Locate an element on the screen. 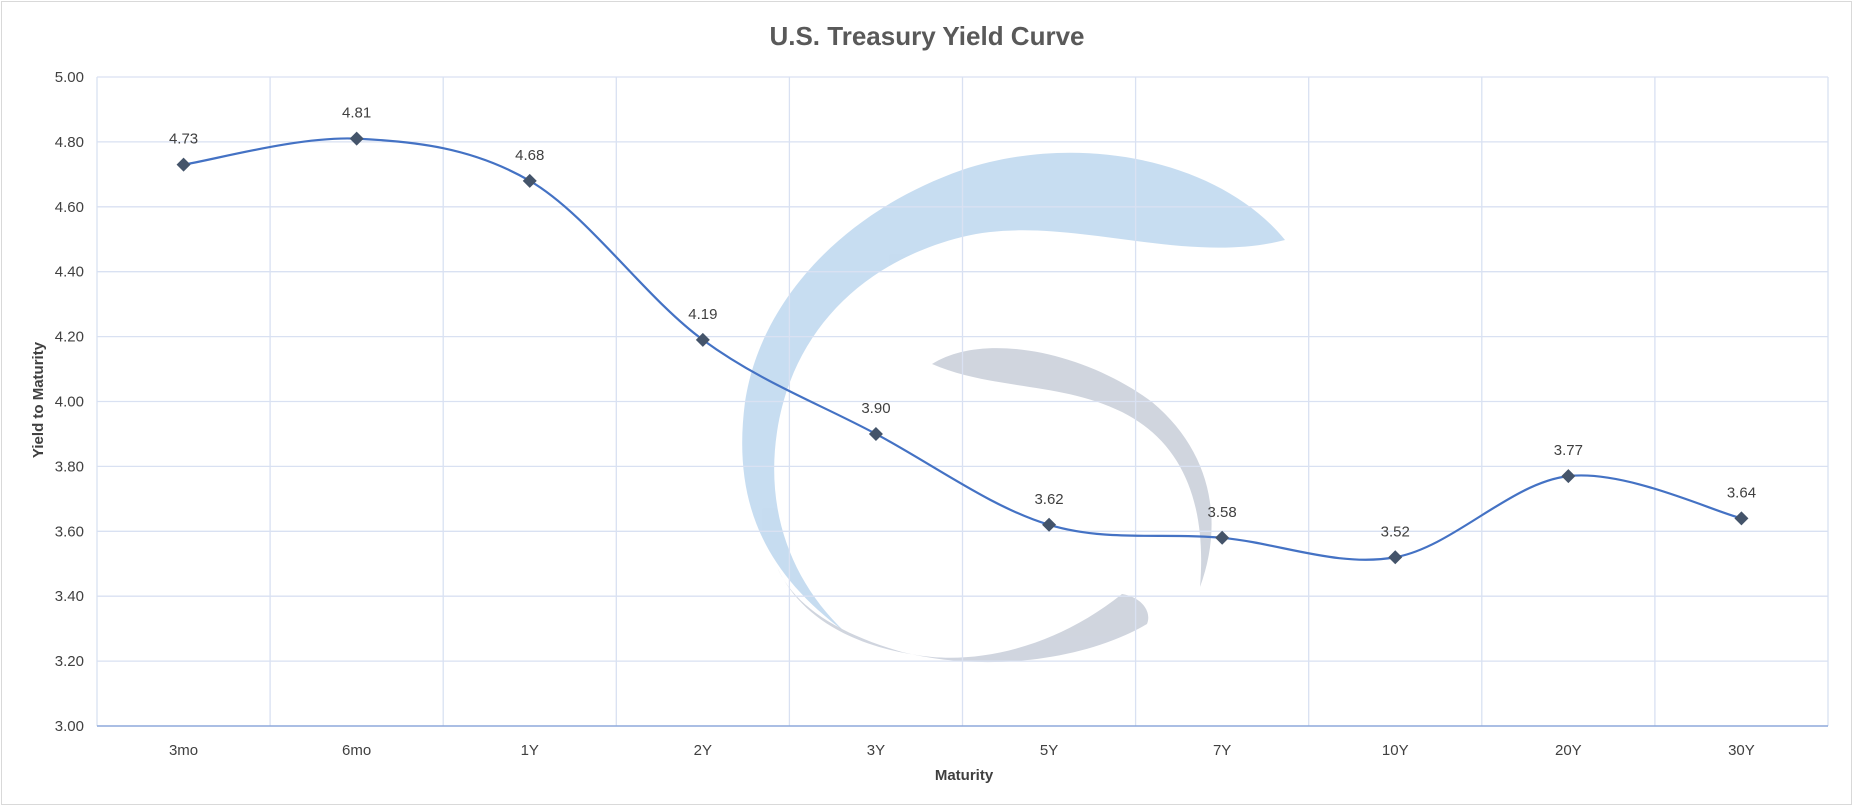  y-tick-label: 4.80 is located at coordinates (69, 142).